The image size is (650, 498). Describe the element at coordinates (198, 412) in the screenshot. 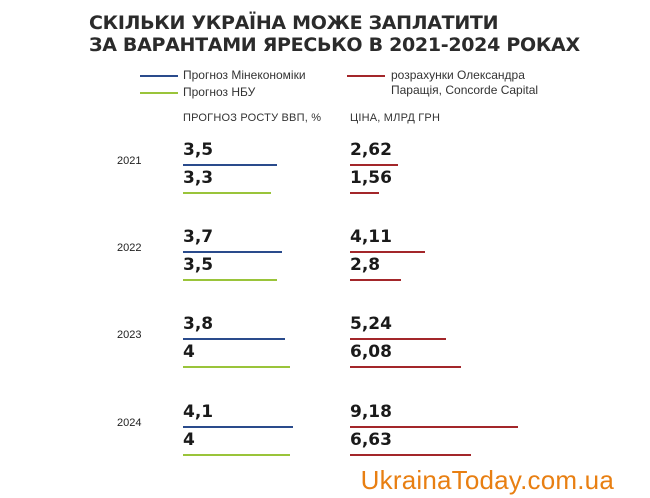

I see `gdp-value: 4,1` at that location.